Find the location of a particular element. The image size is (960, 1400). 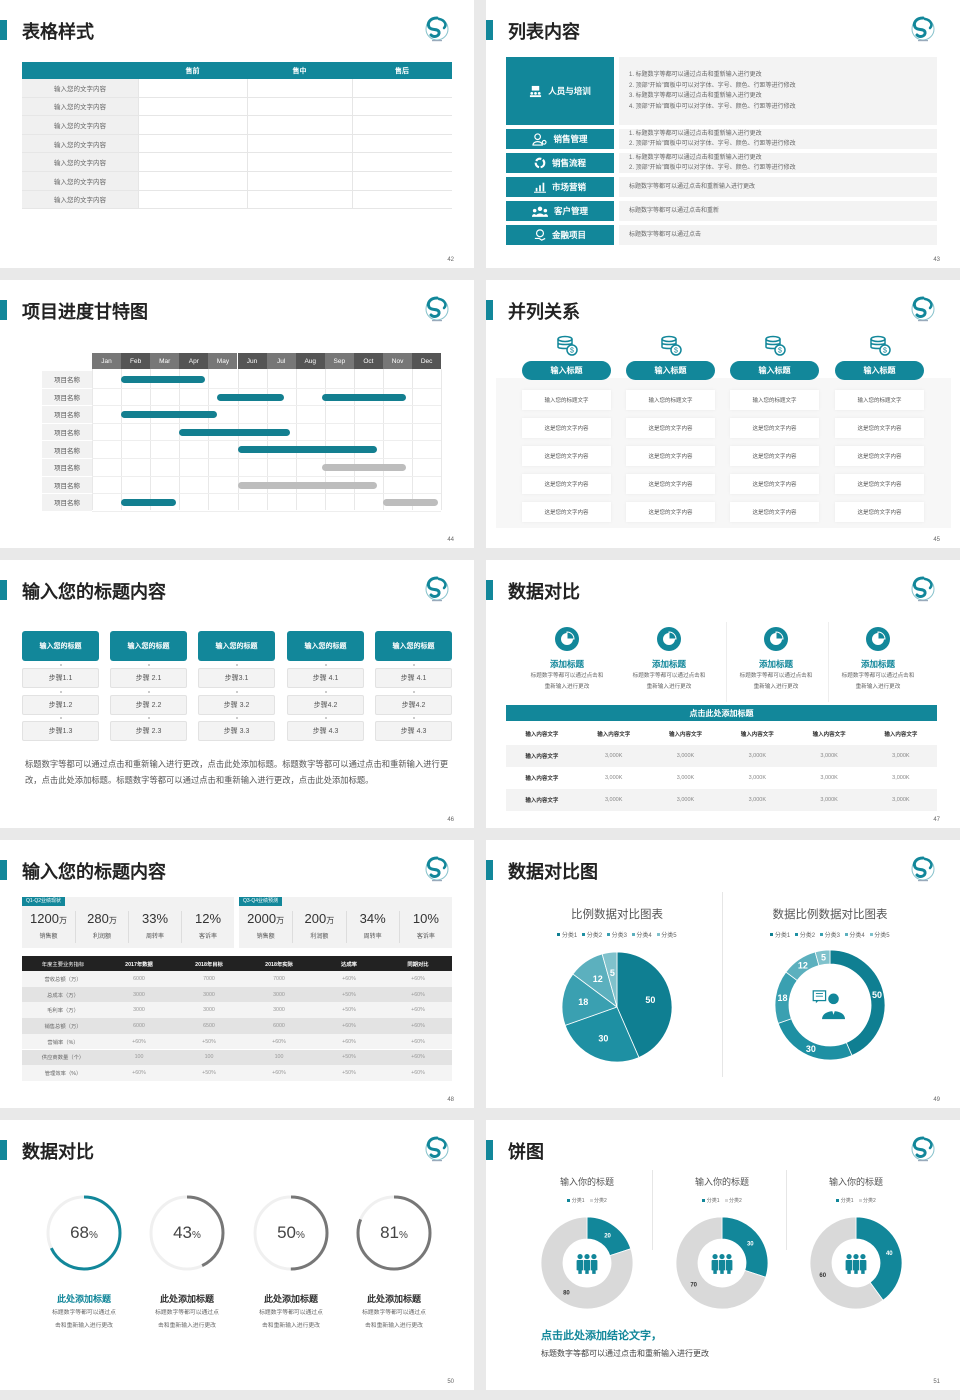

table-cell: +60% is located at coordinates (279, 1073).